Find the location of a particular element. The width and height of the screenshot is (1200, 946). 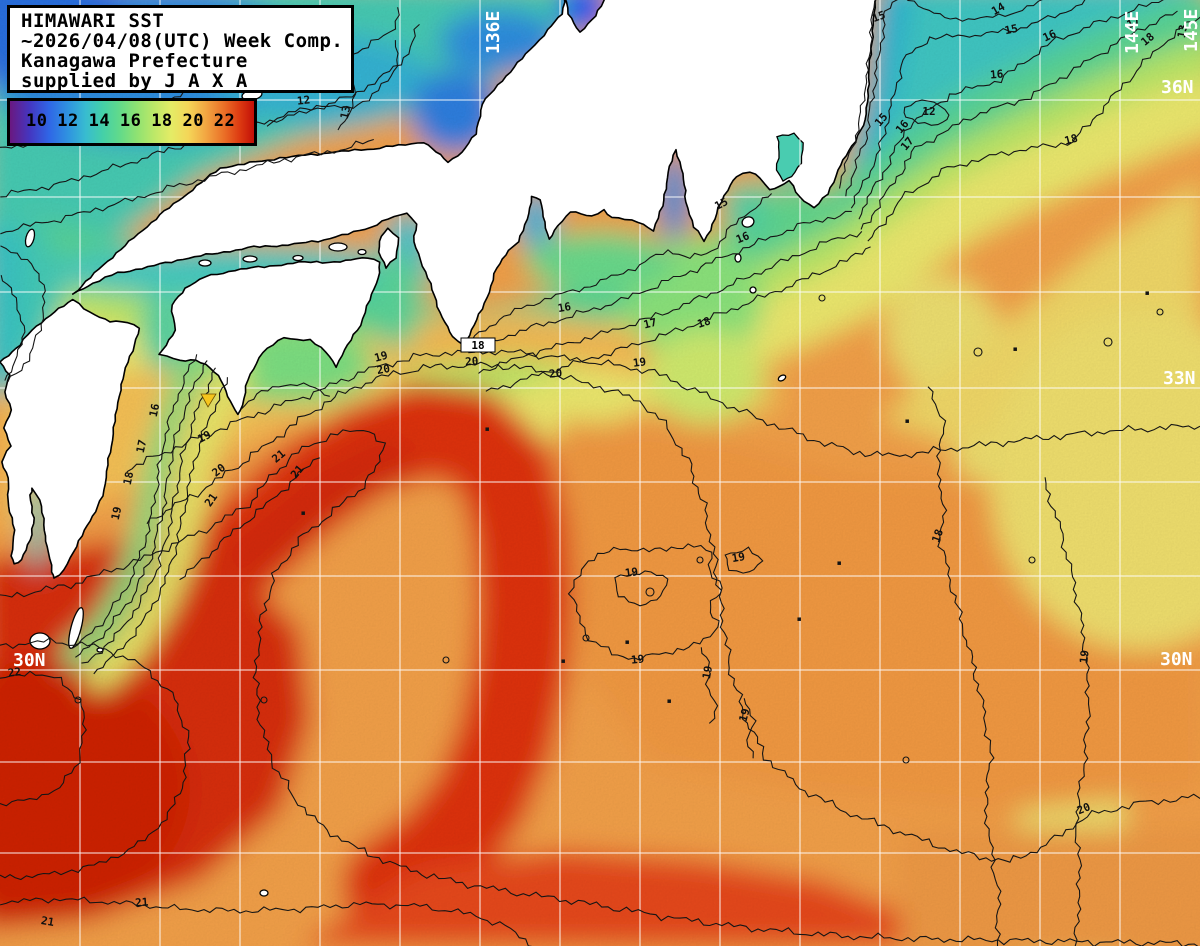

contour-label: 14 is located at coordinates (998, 9).